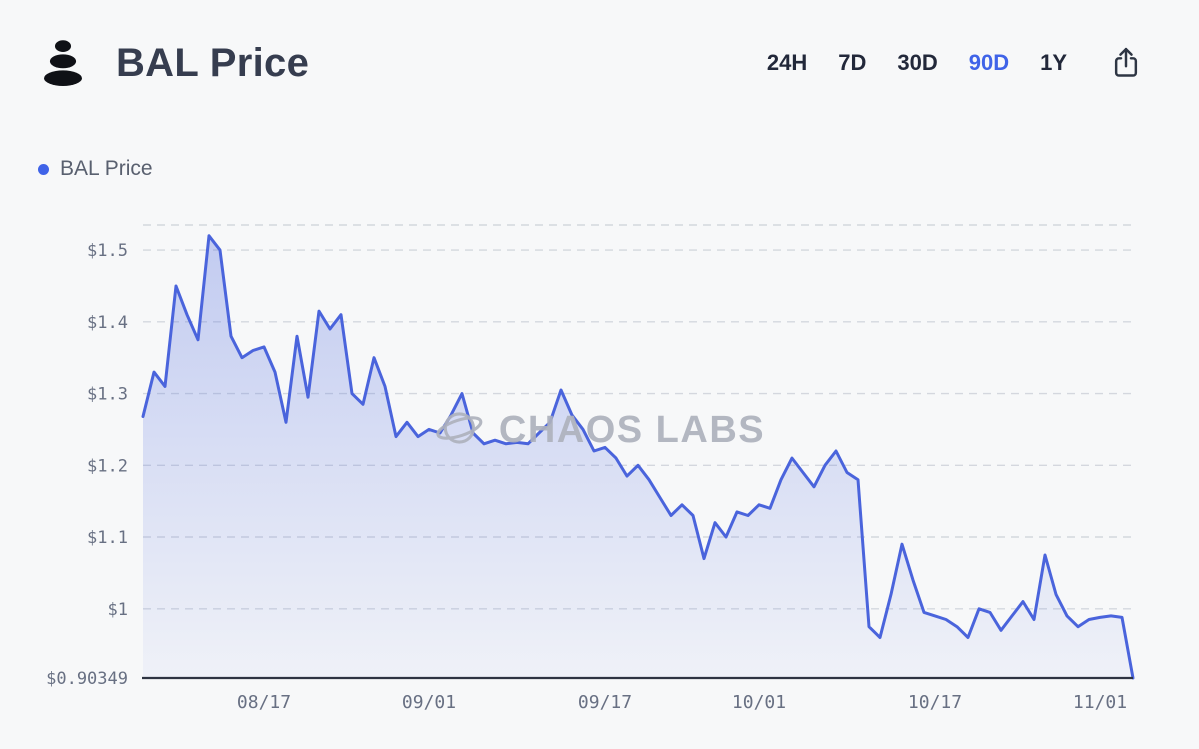  I want to click on range-button-7d: 7D, so click(852, 62).